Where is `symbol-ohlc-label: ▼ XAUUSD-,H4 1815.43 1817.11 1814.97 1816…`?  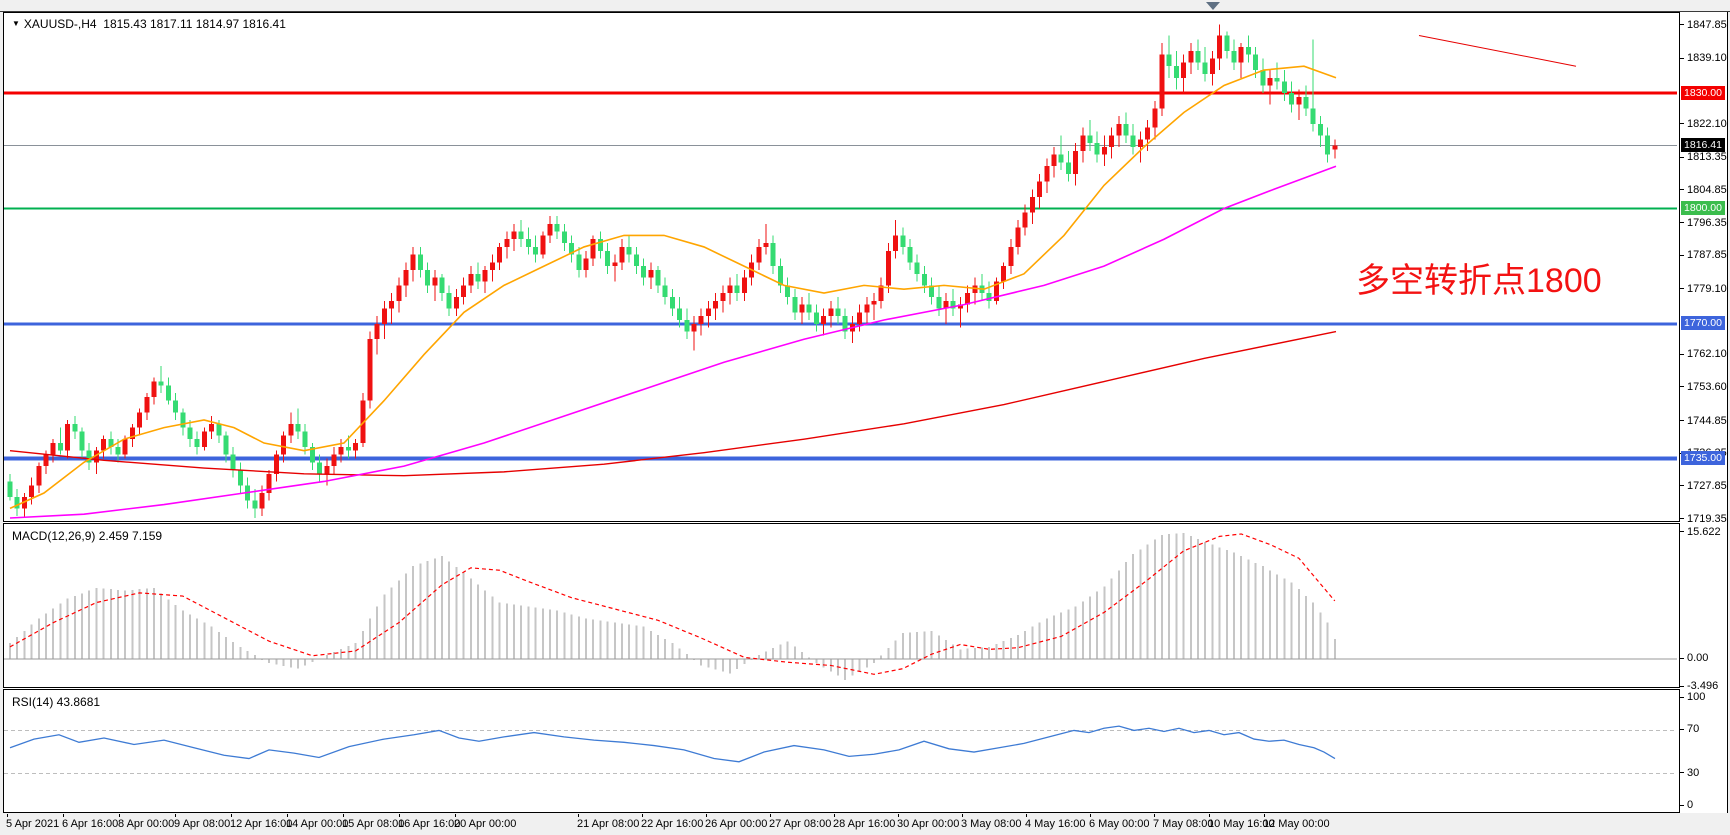
symbol-ohlc-label: ▼ XAUUSD-,H4 1815.43 1817.11 1814.97 1816… is located at coordinates (149, 24).